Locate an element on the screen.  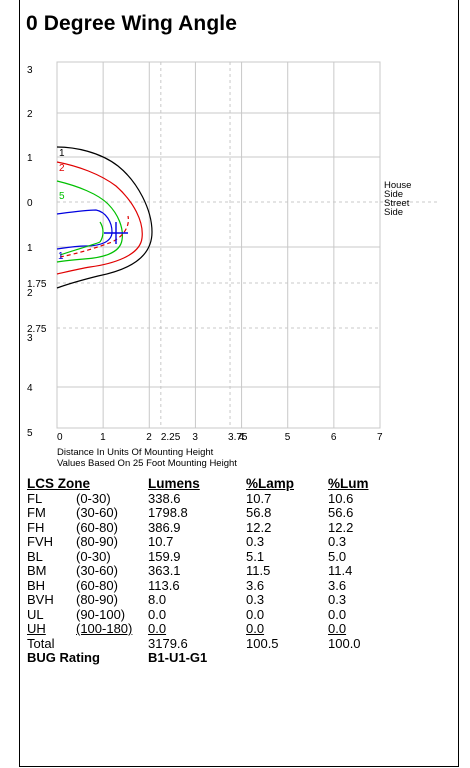
cell-lamp: 0.3 is located at coordinates (255, 599).